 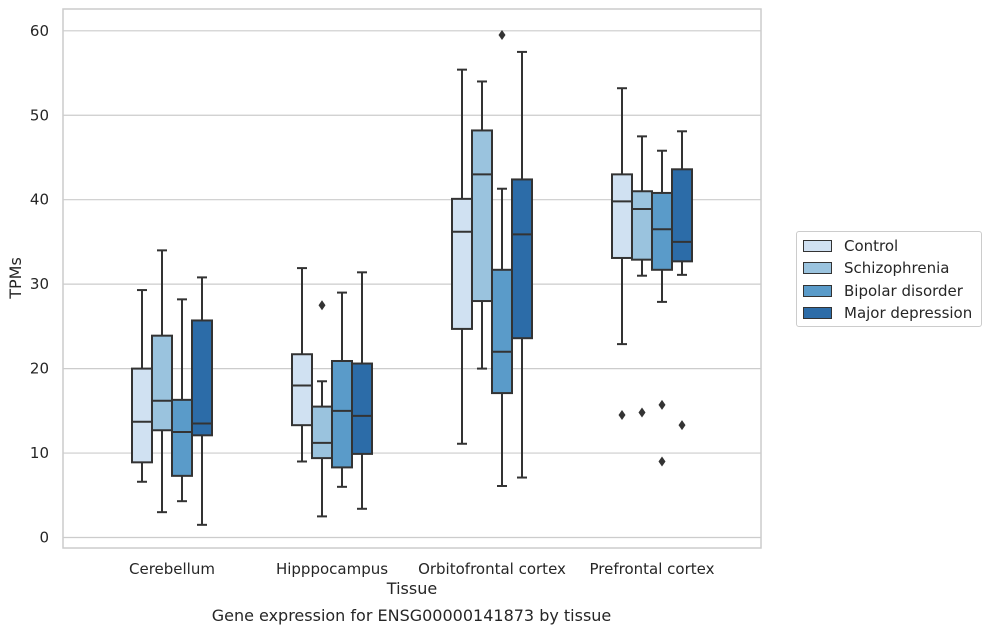 What do you see at coordinates (39, 369) in the screenshot?
I see `y-tick-20: 20` at bounding box center [39, 369].